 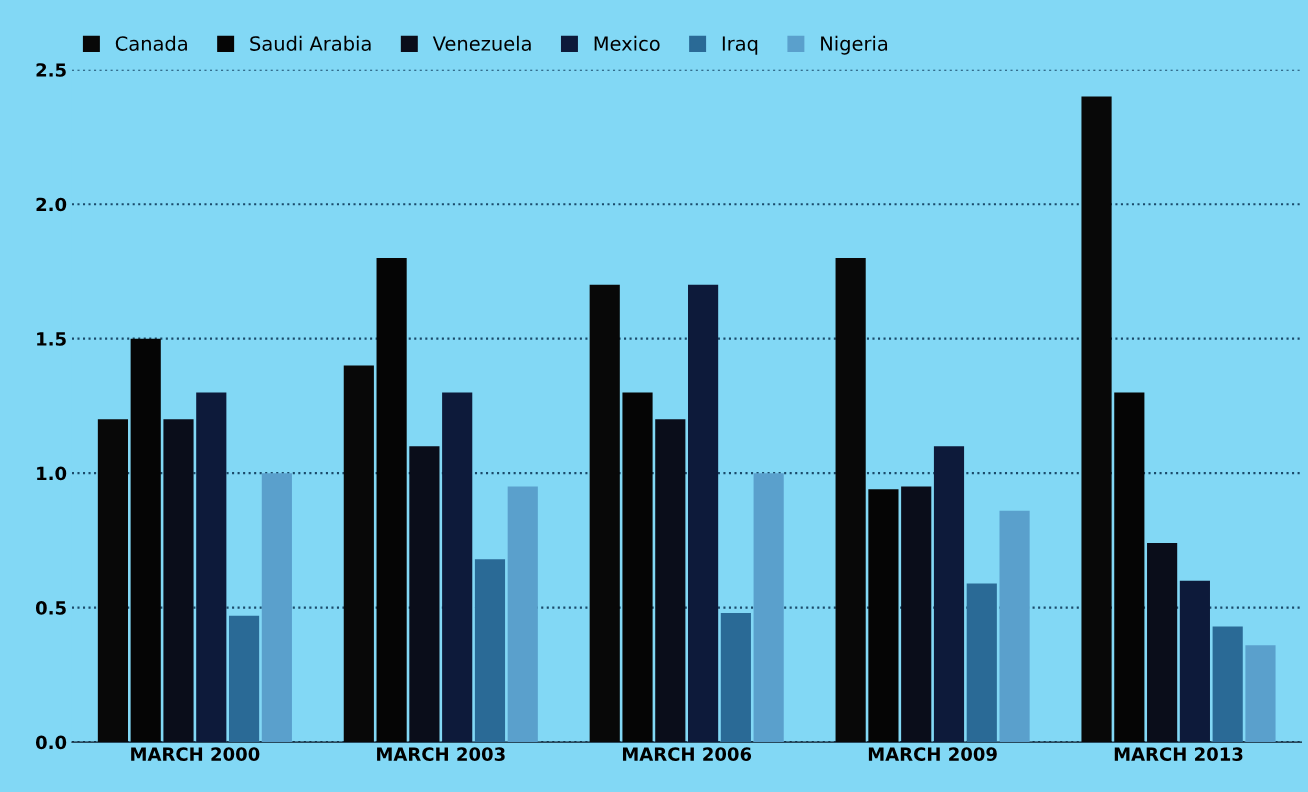 What do you see at coordinates (51, 204) in the screenshot?
I see `y-tick-label: 2.0` at bounding box center [51, 204].